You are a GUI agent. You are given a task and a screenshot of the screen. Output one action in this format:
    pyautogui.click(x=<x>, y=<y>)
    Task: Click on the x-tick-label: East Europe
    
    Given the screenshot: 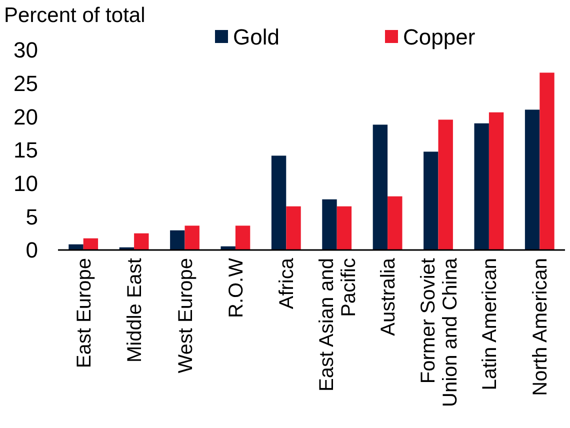 What is the action you would take?
    pyautogui.click(x=84, y=313)
    